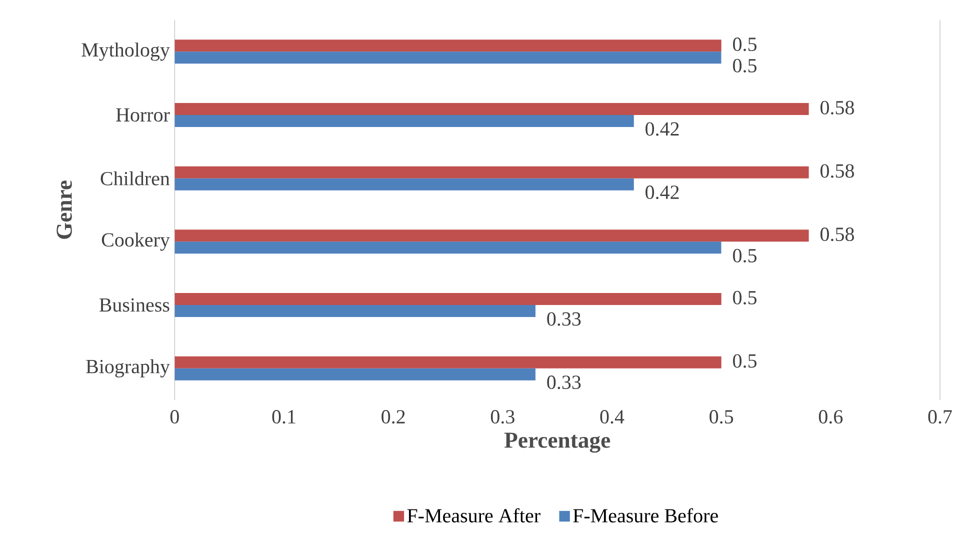 This screenshot has width=964, height=554. I want to click on legend-label: F-Measure After, so click(473, 515).